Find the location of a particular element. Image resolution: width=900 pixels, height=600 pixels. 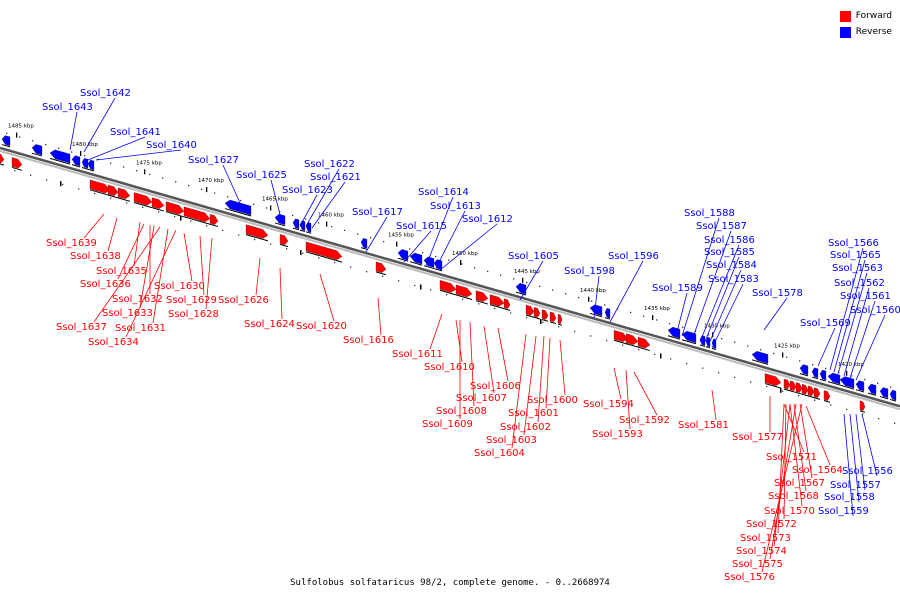

legend-forward: Forward is located at coordinates (865, 16).